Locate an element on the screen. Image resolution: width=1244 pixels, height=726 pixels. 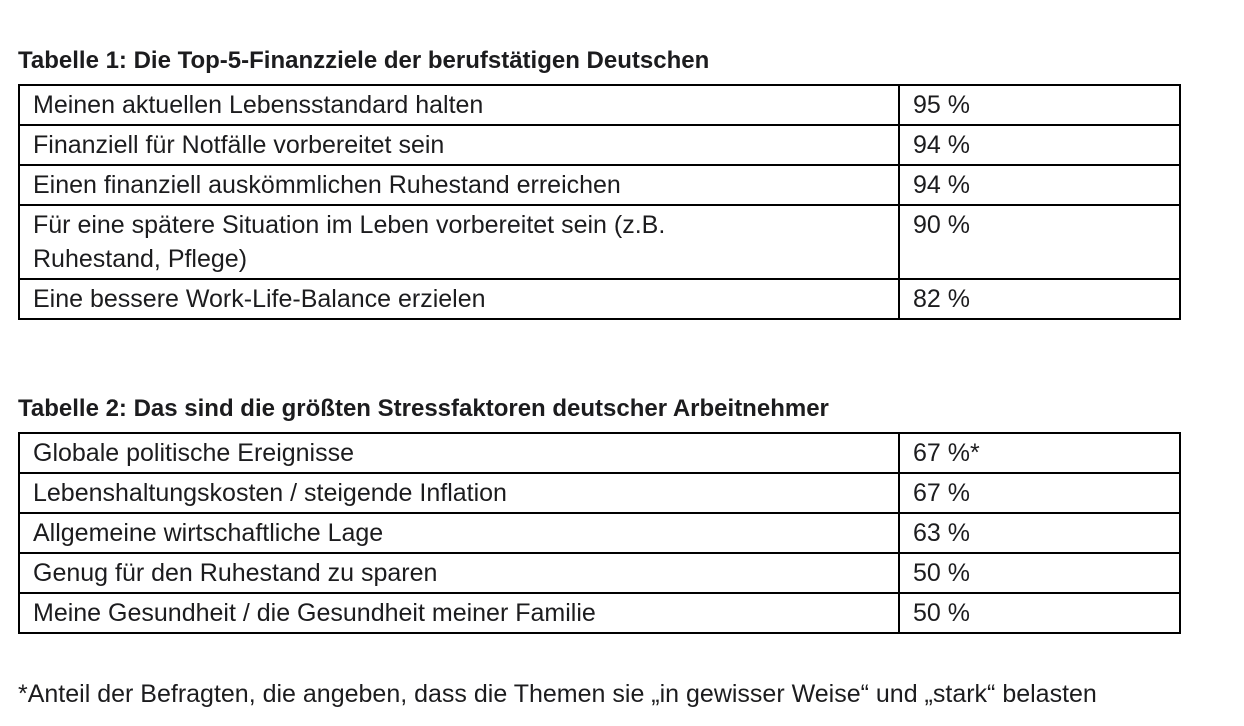
table-row: Genug für den Ruhestand zu sparen 50 % is located at coordinates (599, 573).